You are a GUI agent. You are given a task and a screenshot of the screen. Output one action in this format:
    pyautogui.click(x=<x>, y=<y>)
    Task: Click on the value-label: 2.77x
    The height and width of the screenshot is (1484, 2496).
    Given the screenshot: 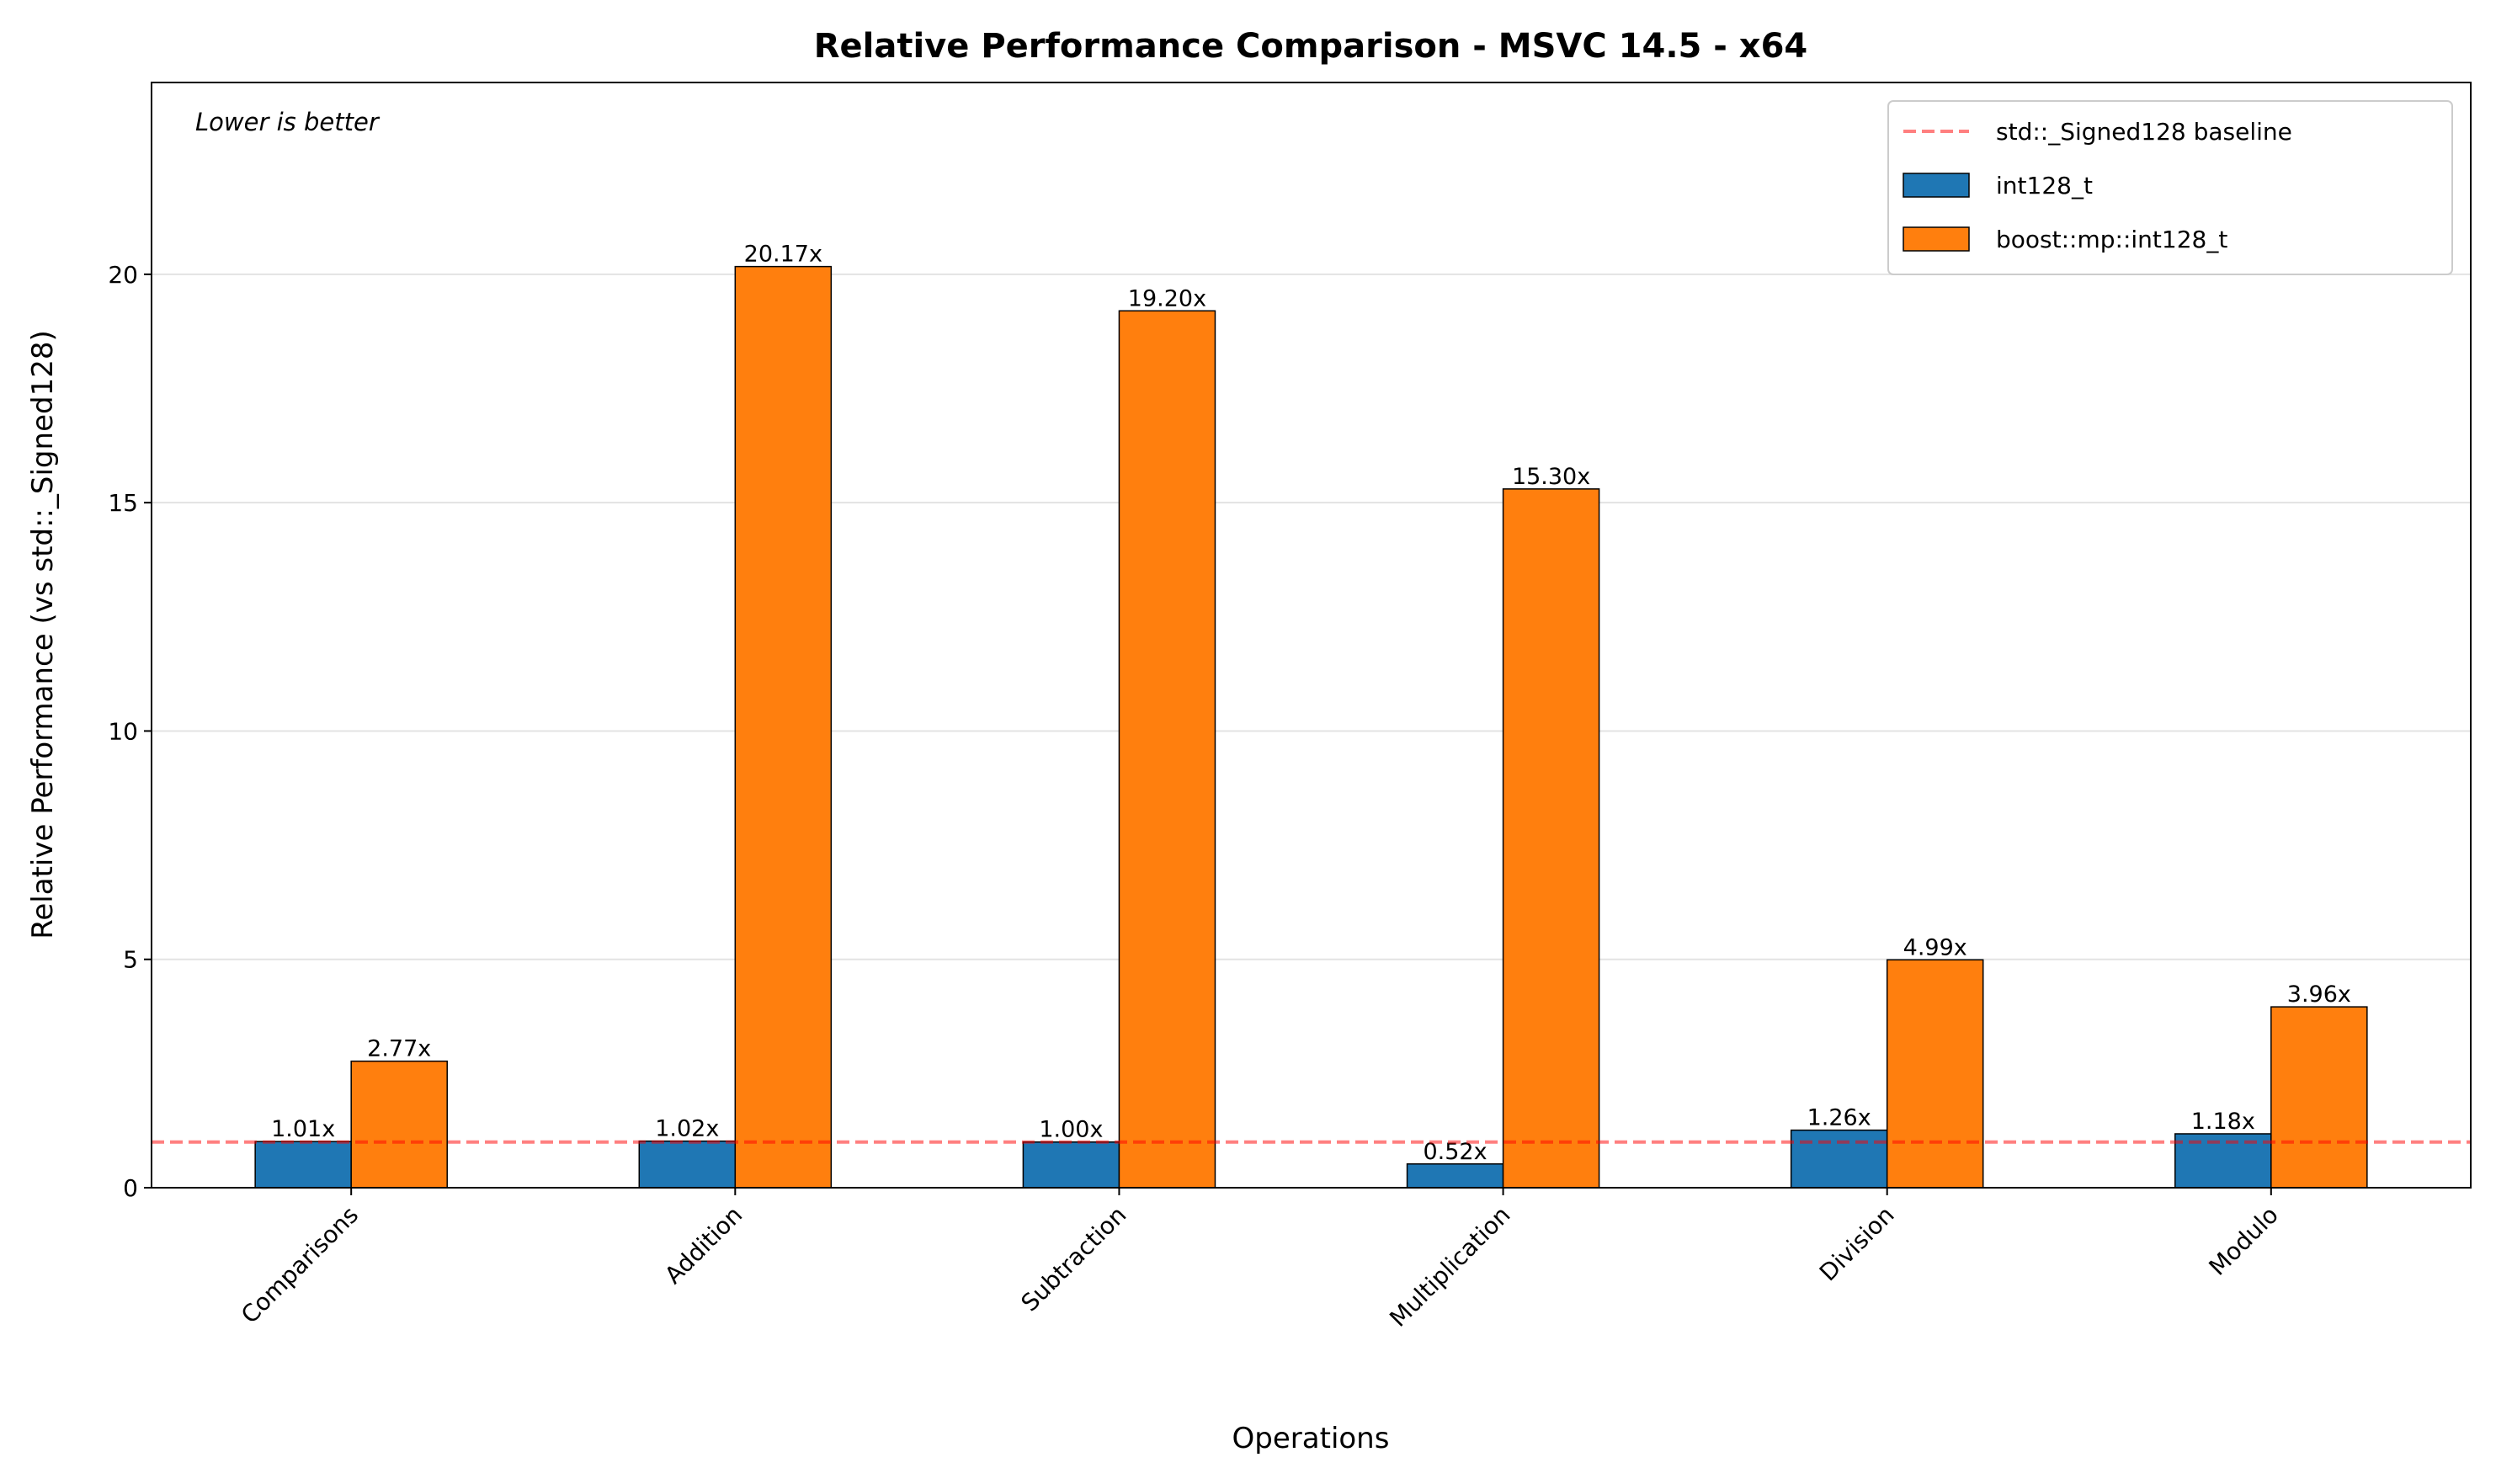 What is the action you would take?
    pyautogui.click(x=399, y=1049)
    